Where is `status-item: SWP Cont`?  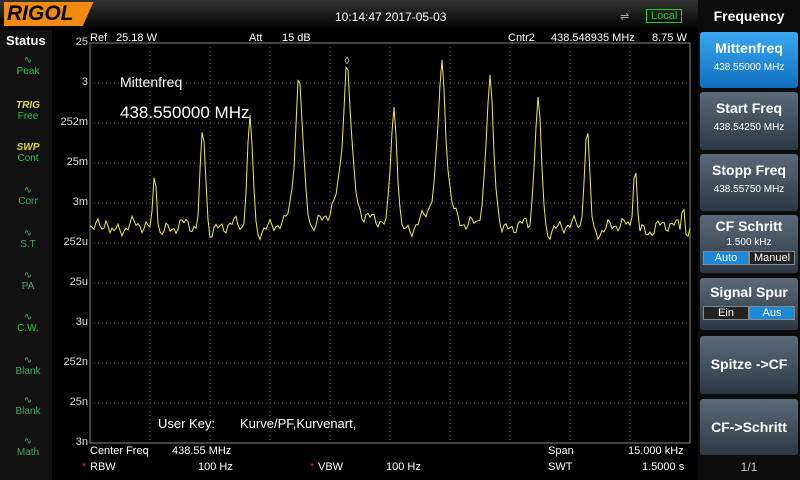
status-item: SWP Cont is located at coordinates (28, 160).